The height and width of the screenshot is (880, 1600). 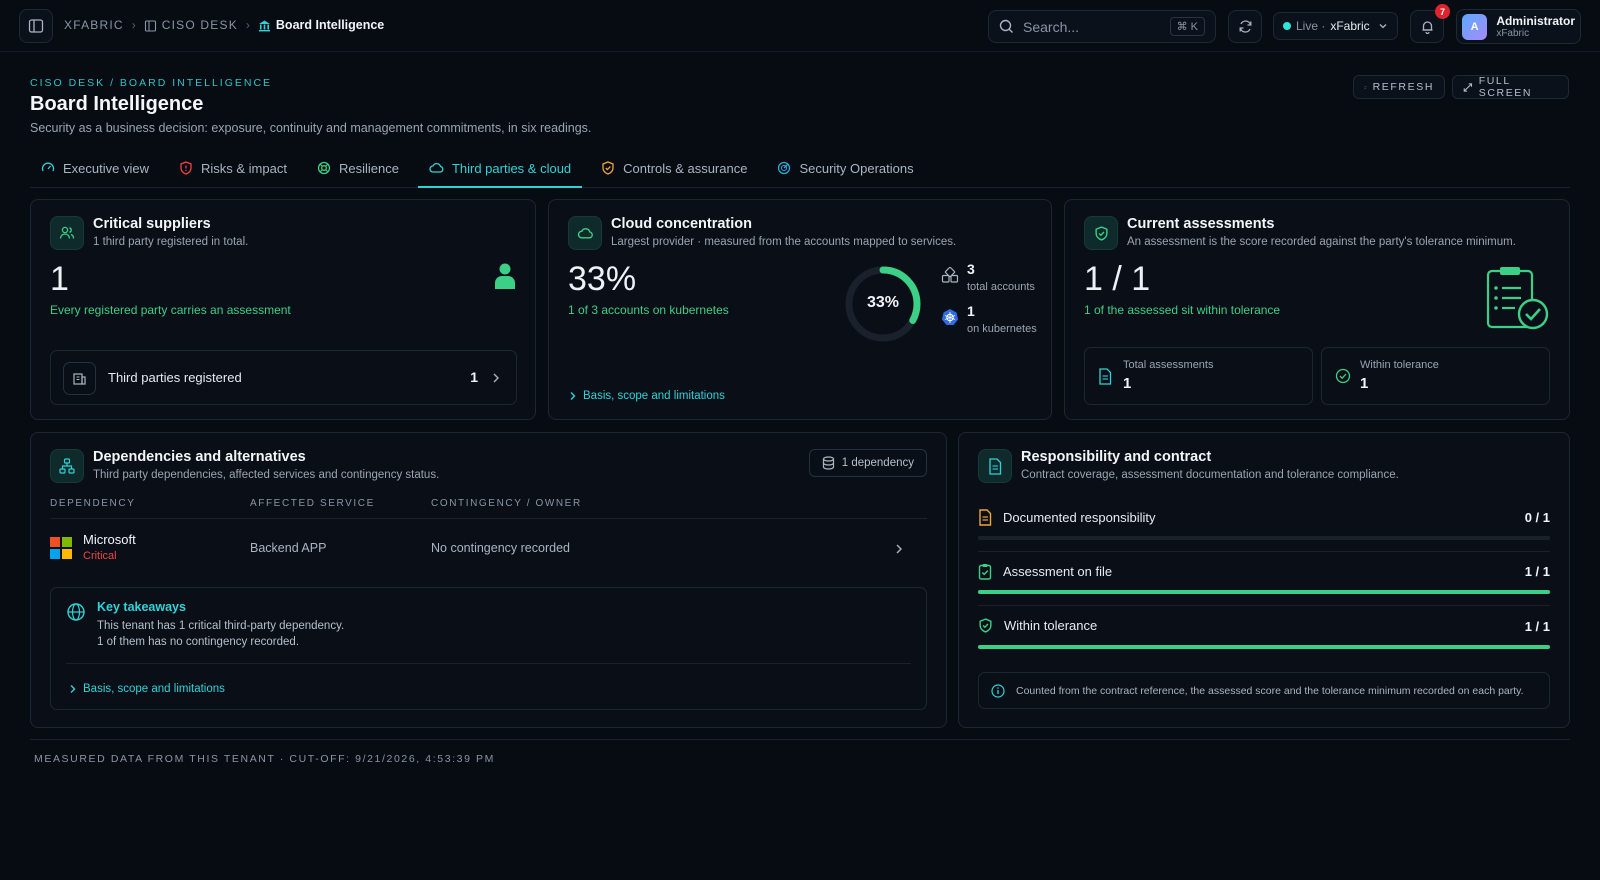 What do you see at coordinates (1287, 26) in the screenshot?
I see `live-status-dot` at bounding box center [1287, 26].